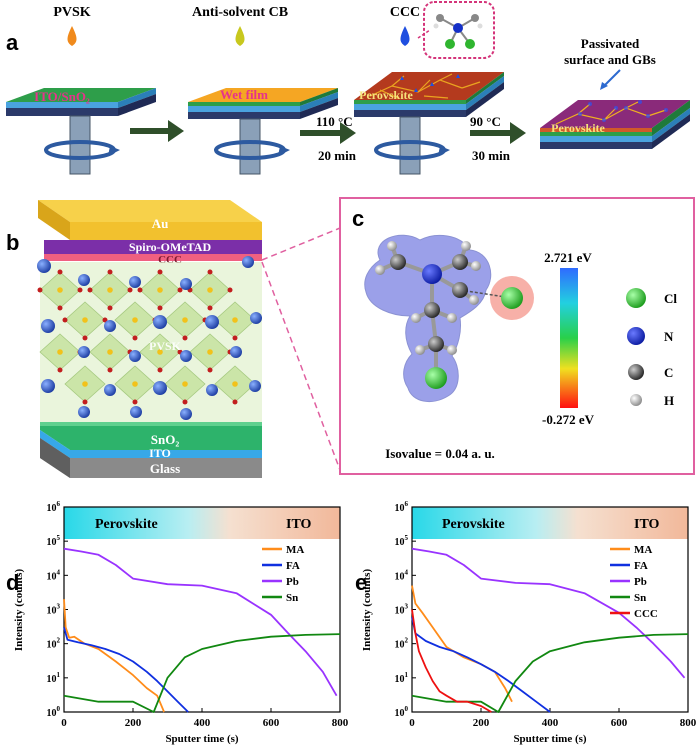  I want to click on atom-legend: Cl N C H, so click(651, 348).